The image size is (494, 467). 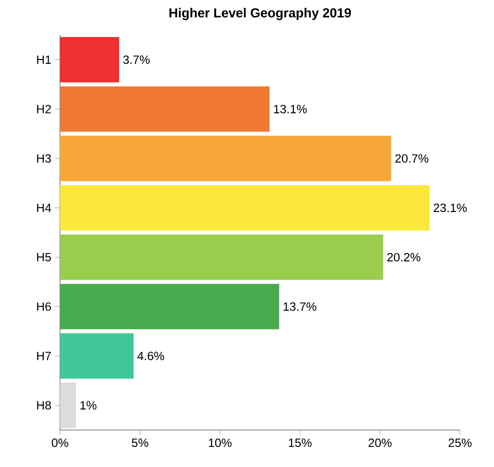 I want to click on y-tick-label: H1, so click(x=44, y=60).